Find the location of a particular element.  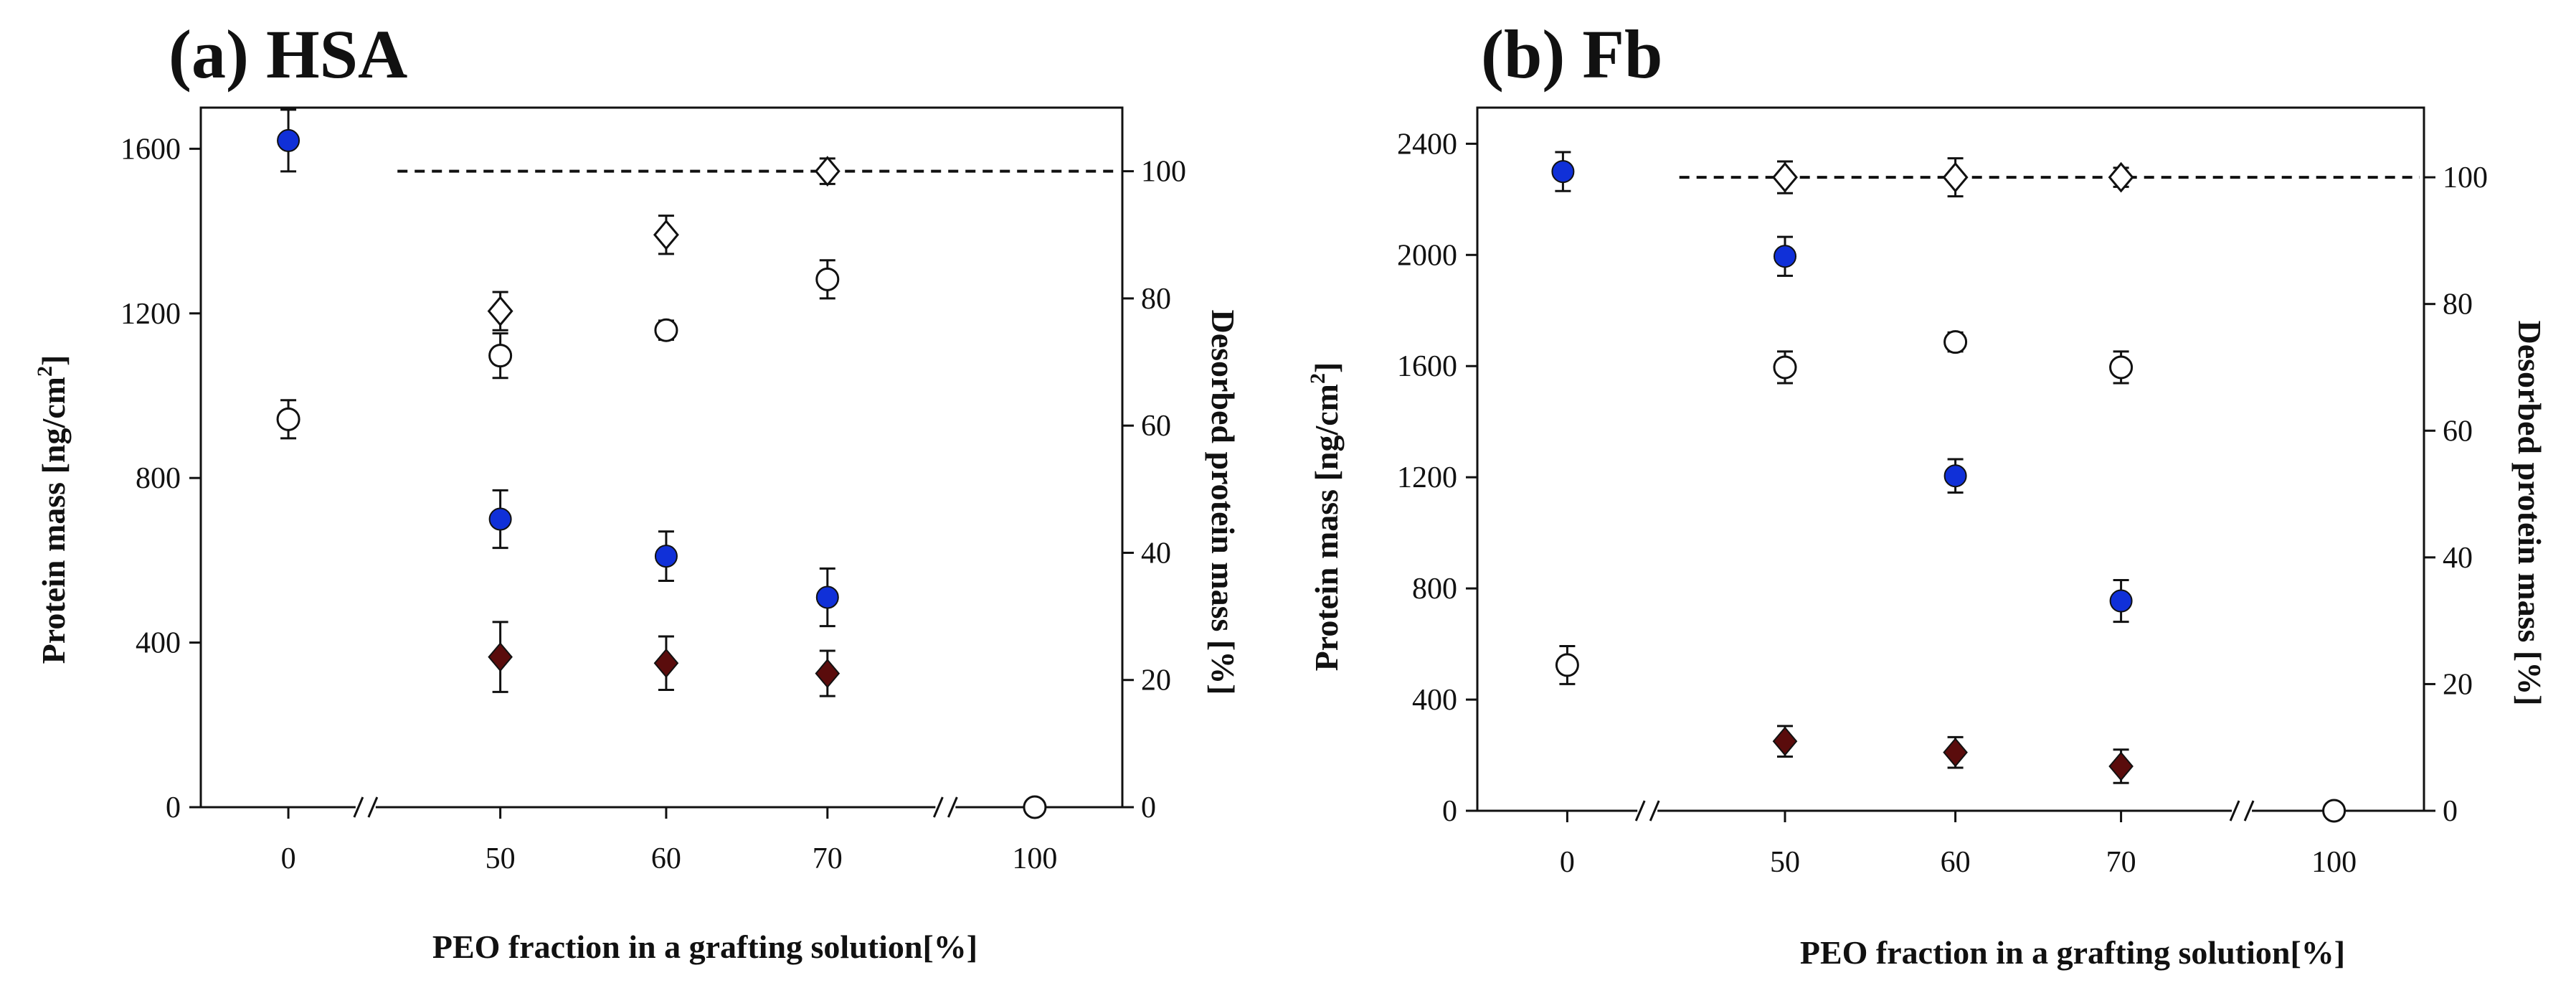

y-left-tick-label: 2000 is located at coordinates (1427, 255).